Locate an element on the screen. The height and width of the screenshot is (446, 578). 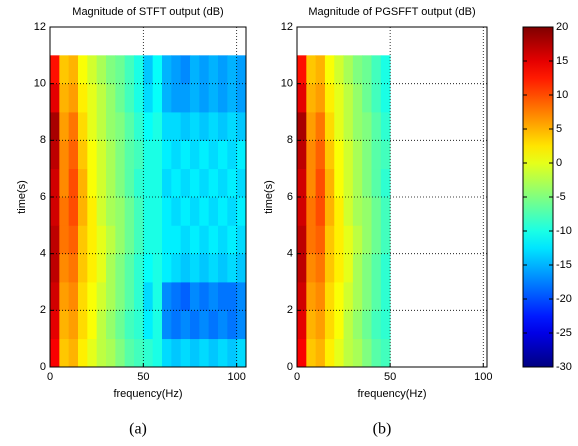
y-tick-label: 2 is located at coordinates (290, 310).